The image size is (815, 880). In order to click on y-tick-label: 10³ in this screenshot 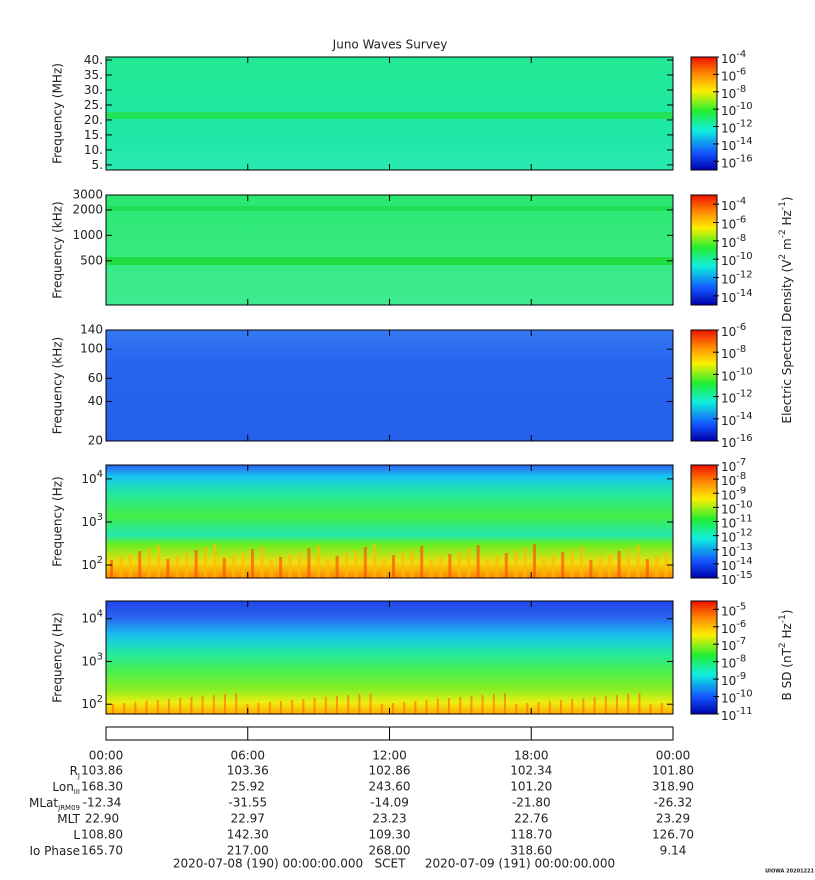, I will do `click(92, 520)`.